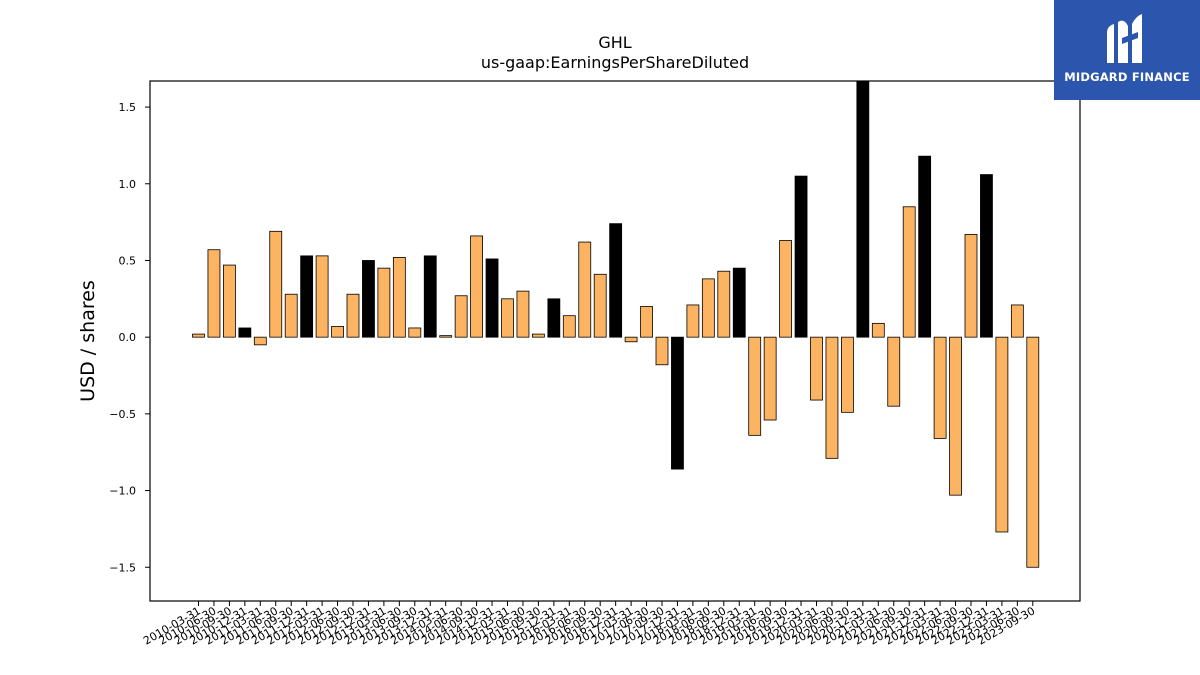 The image size is (1200, 675). Describe the element at coordinates (1127, 77) in the screenshot. I see `brand-name: MIDGARD FINANCE` at that location.